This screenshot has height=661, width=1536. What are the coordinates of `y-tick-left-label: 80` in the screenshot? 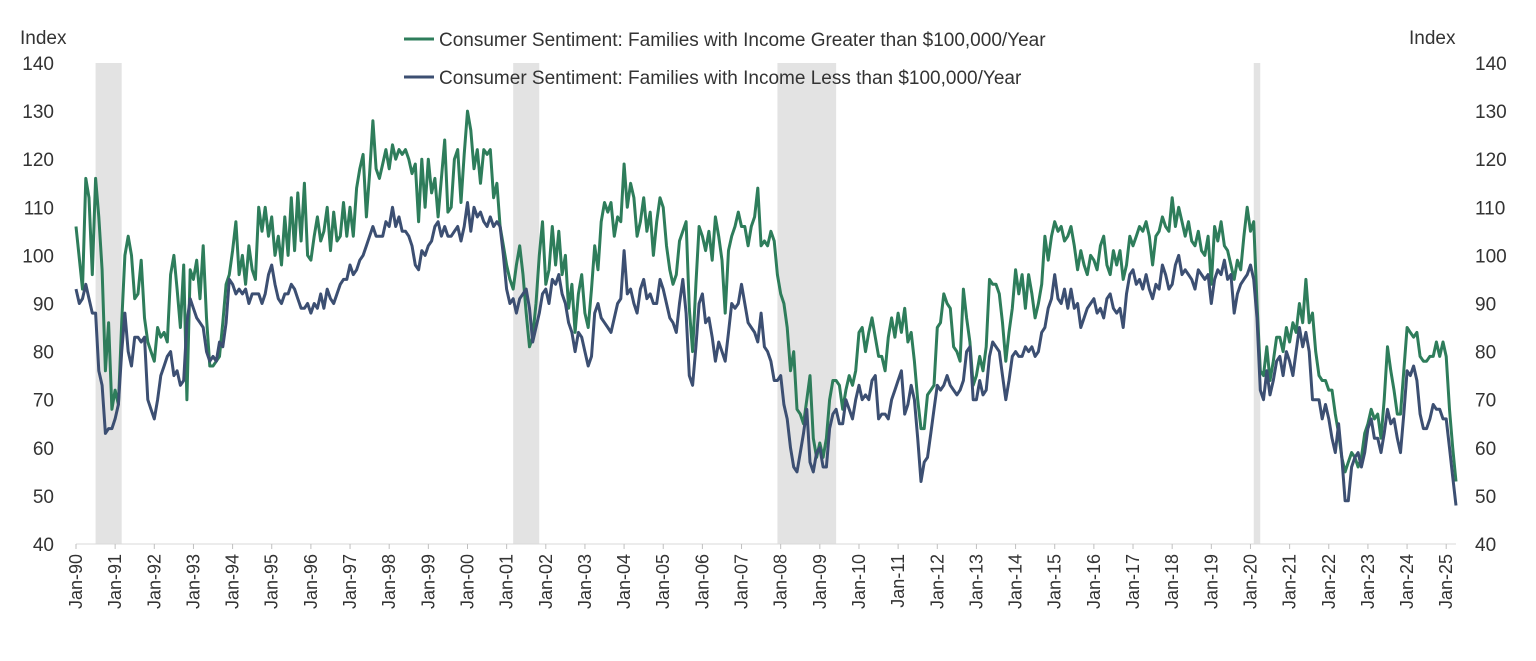 It's located at (43, 353).